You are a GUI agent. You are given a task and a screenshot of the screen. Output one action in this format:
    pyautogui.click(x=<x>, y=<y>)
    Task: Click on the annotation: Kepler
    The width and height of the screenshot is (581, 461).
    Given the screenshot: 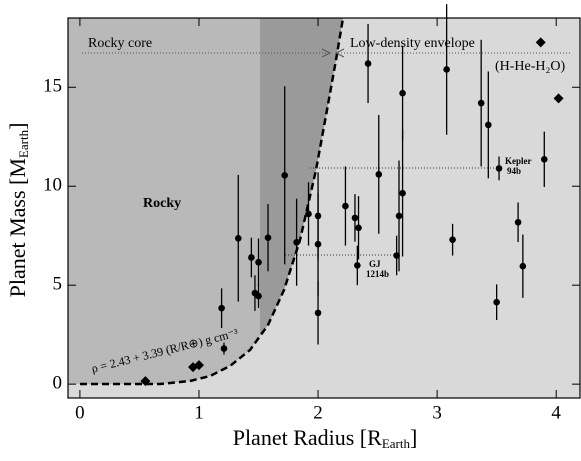 What is the action you would take?
    pyautogui.click(x=518, y=161)
    